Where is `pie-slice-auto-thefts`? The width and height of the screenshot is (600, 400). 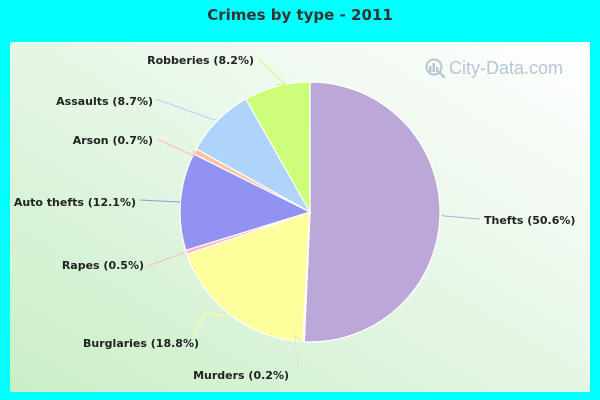 pie-slice-auto-thefts is located at coordinates (245, 202).